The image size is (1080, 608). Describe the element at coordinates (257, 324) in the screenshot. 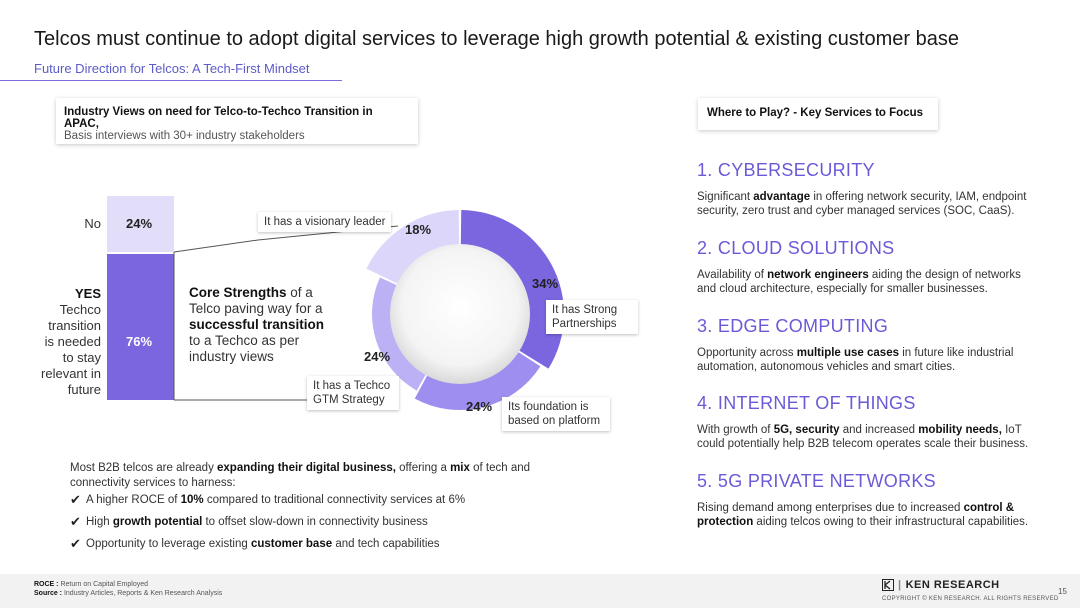

I see `successful-transition-bold: successful transition` at that location.